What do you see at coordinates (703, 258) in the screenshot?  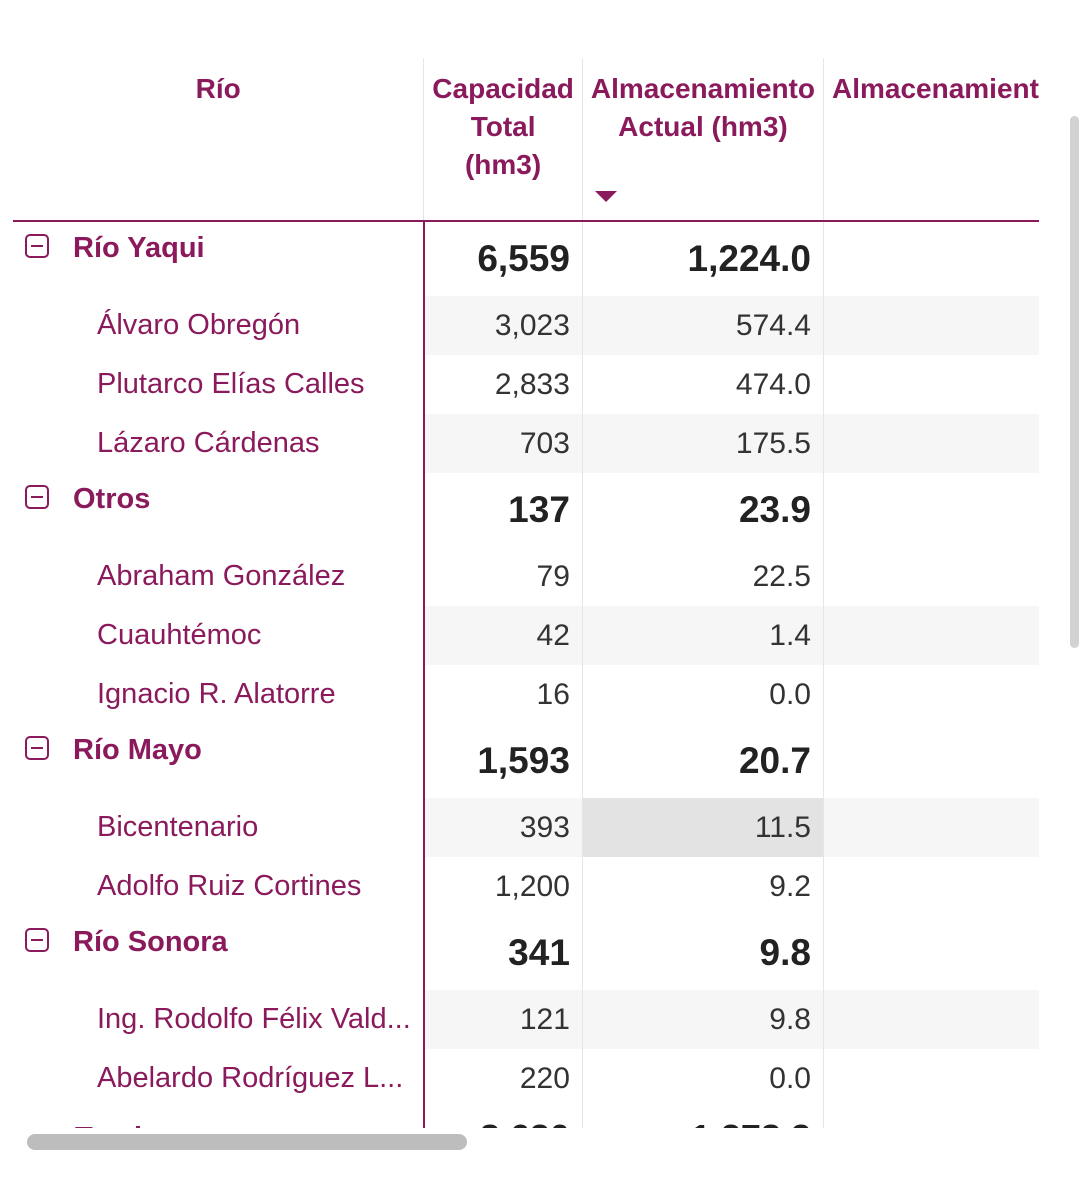 I see `group-almacenamiento-cell: 1,224.0` at bounding box center [703, 258].